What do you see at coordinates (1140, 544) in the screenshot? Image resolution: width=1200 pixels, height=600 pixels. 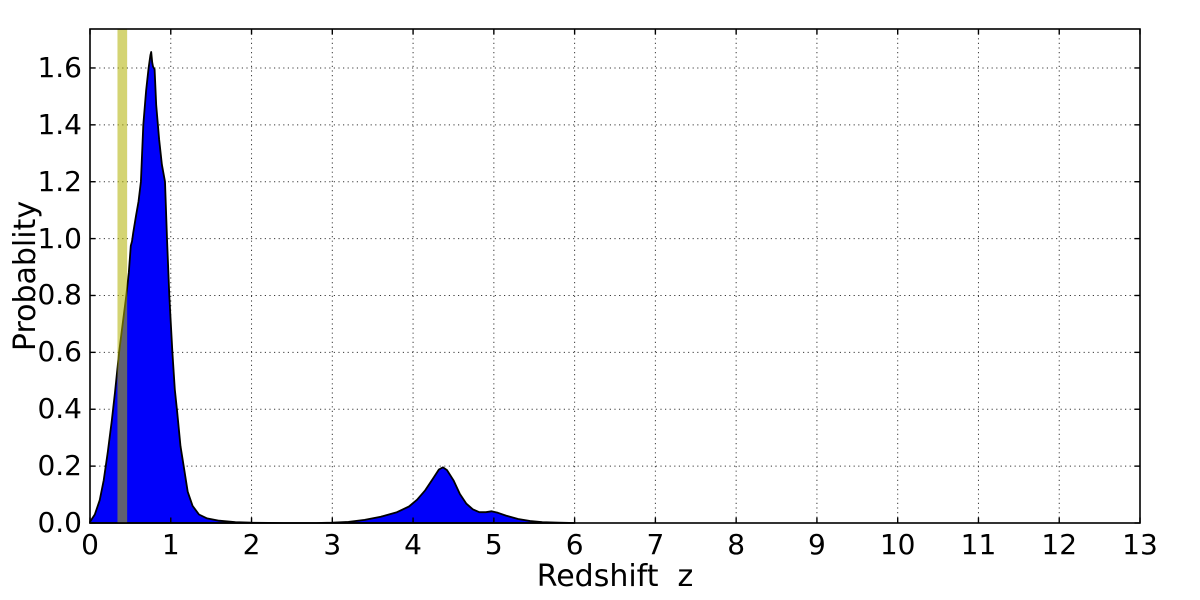 I see `x-tick-label: 13` at bounding box center [1140, 544].